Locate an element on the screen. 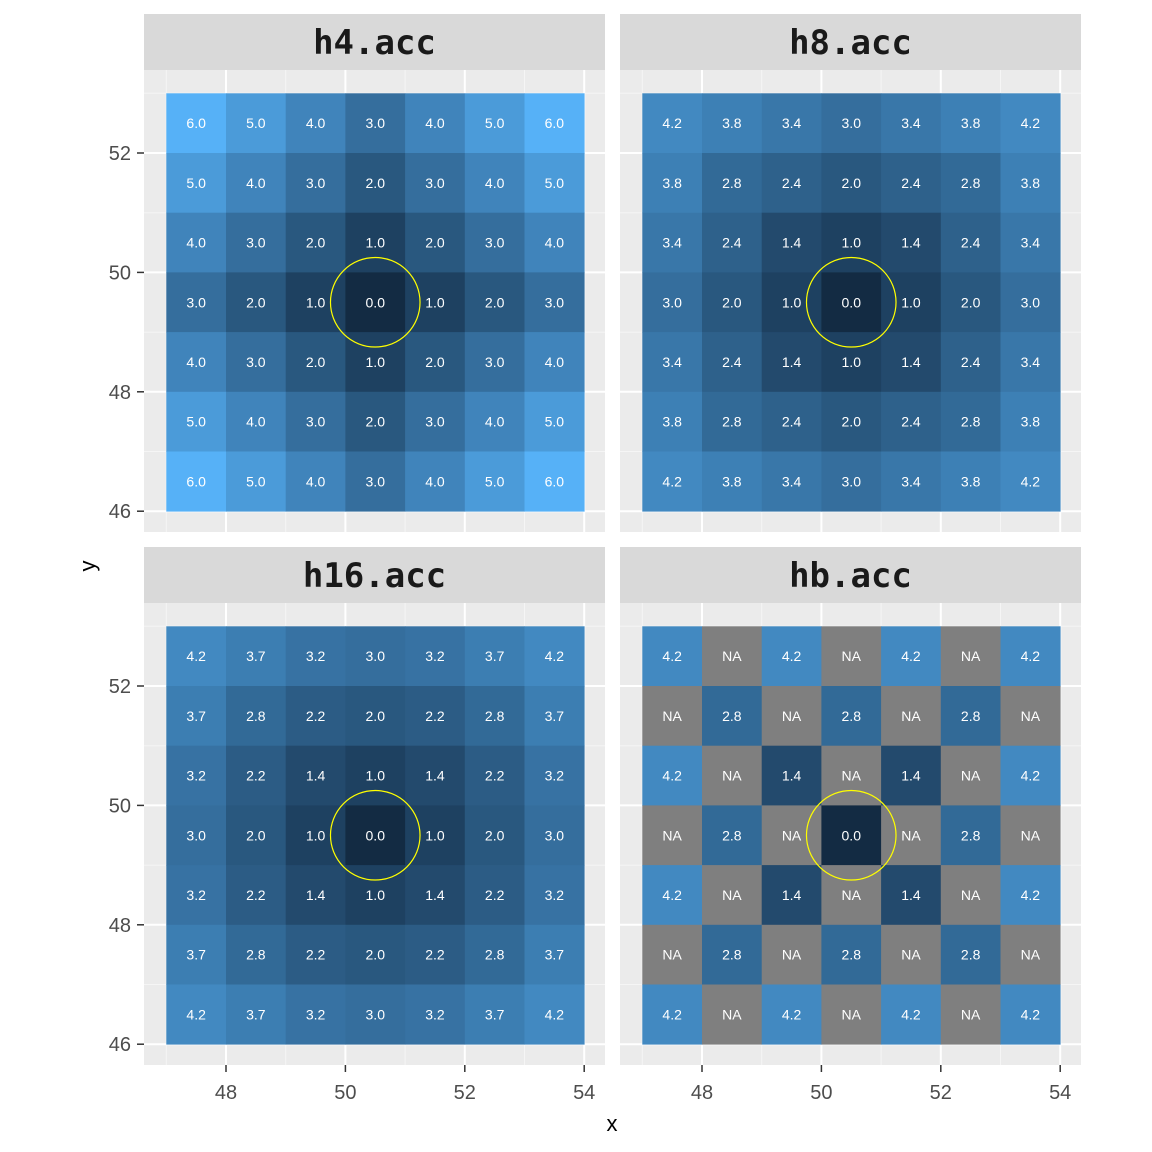 This screenshot has height=1152, width=1152. facet-strip-title: h8.acc is located at coordinates (850, 43).